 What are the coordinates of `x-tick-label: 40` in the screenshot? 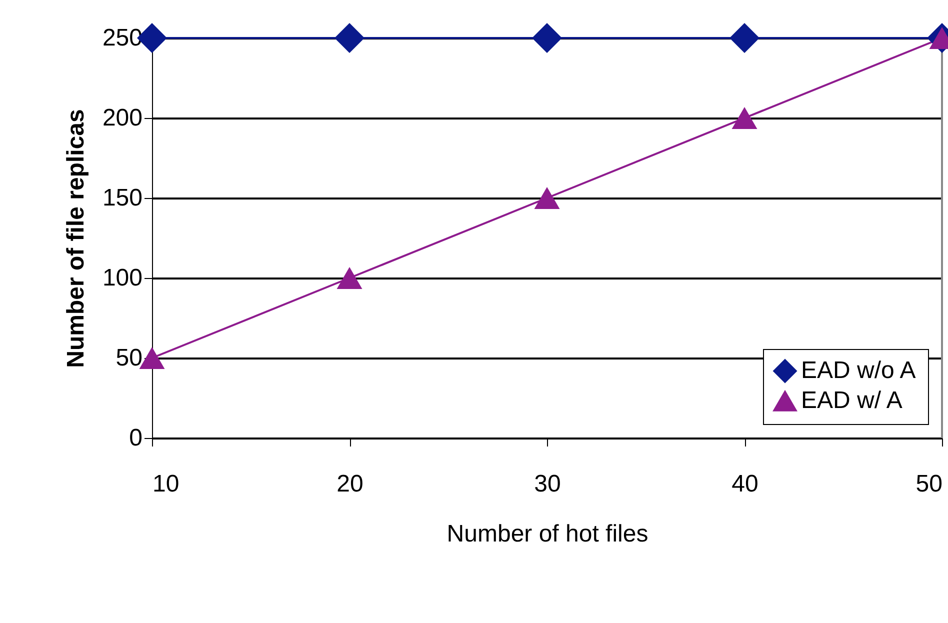 It's located at (745, 484).